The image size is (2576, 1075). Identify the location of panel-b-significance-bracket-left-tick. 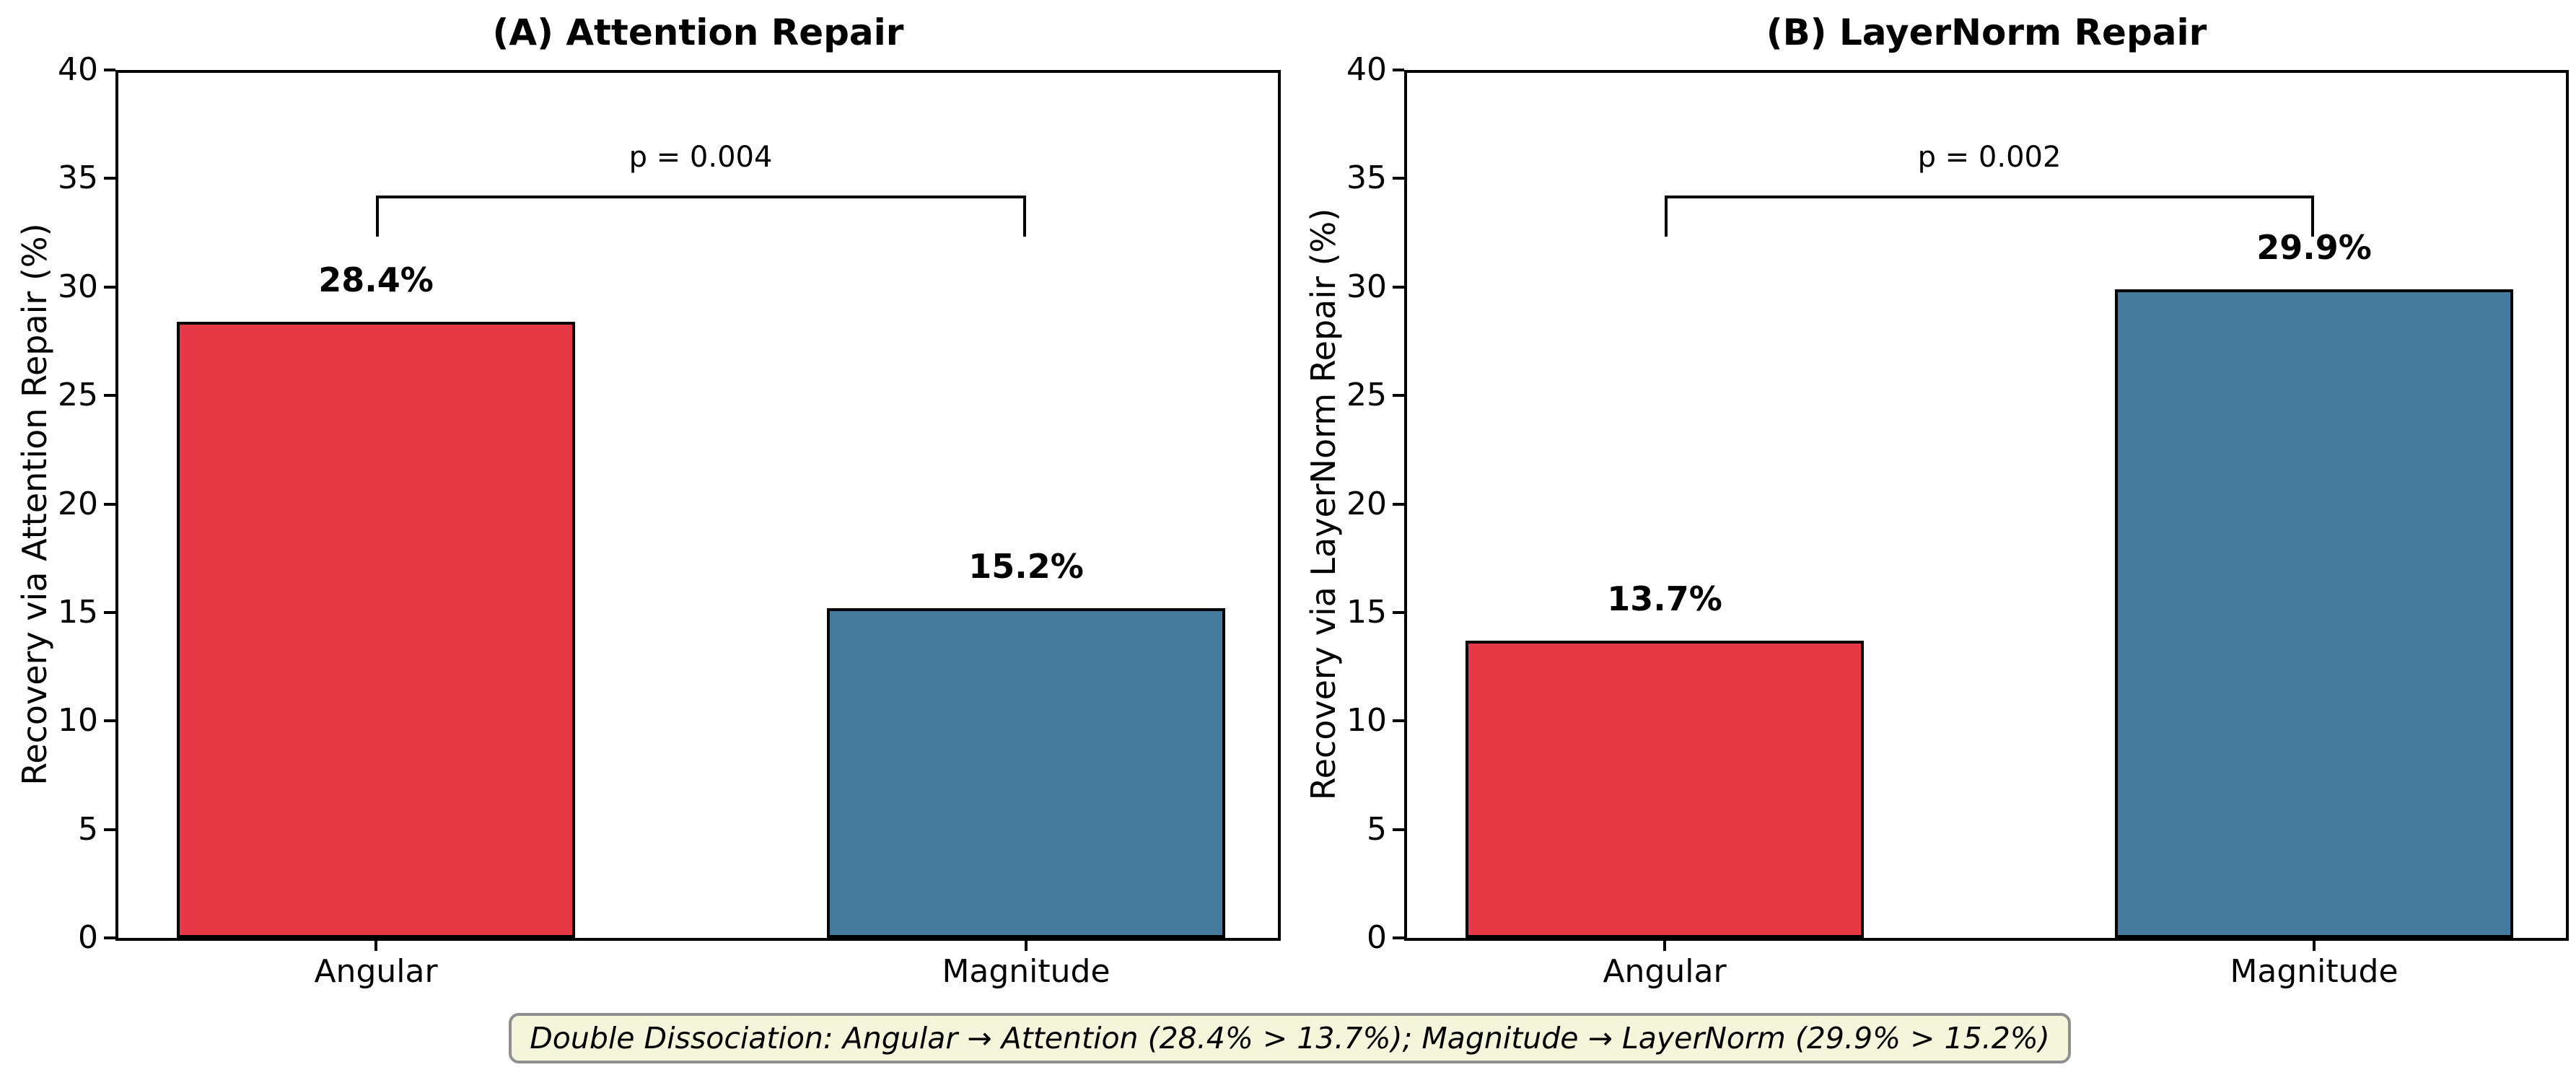
(1666, 216).